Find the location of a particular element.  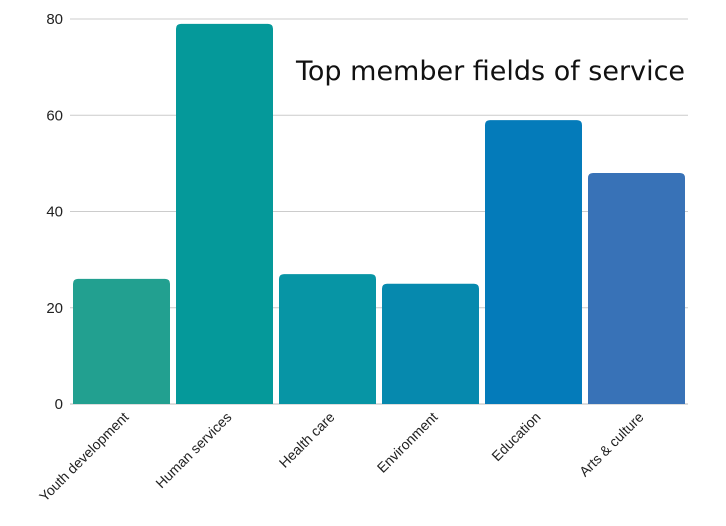

chart-title: Top member fields of service is located at coordinates (490, 71).